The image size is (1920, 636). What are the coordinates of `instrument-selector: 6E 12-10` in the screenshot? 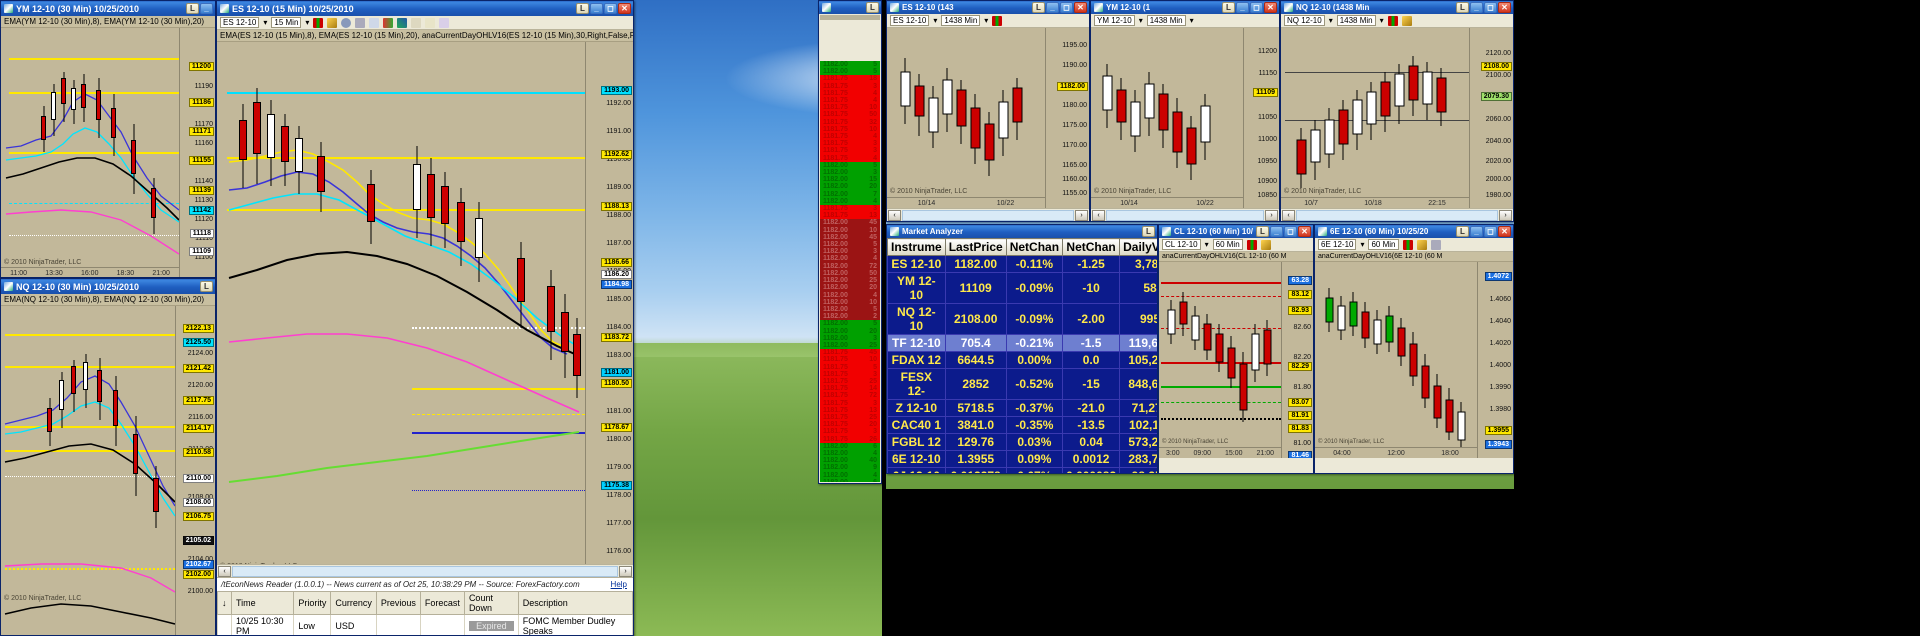 It's located at (1337, 244).